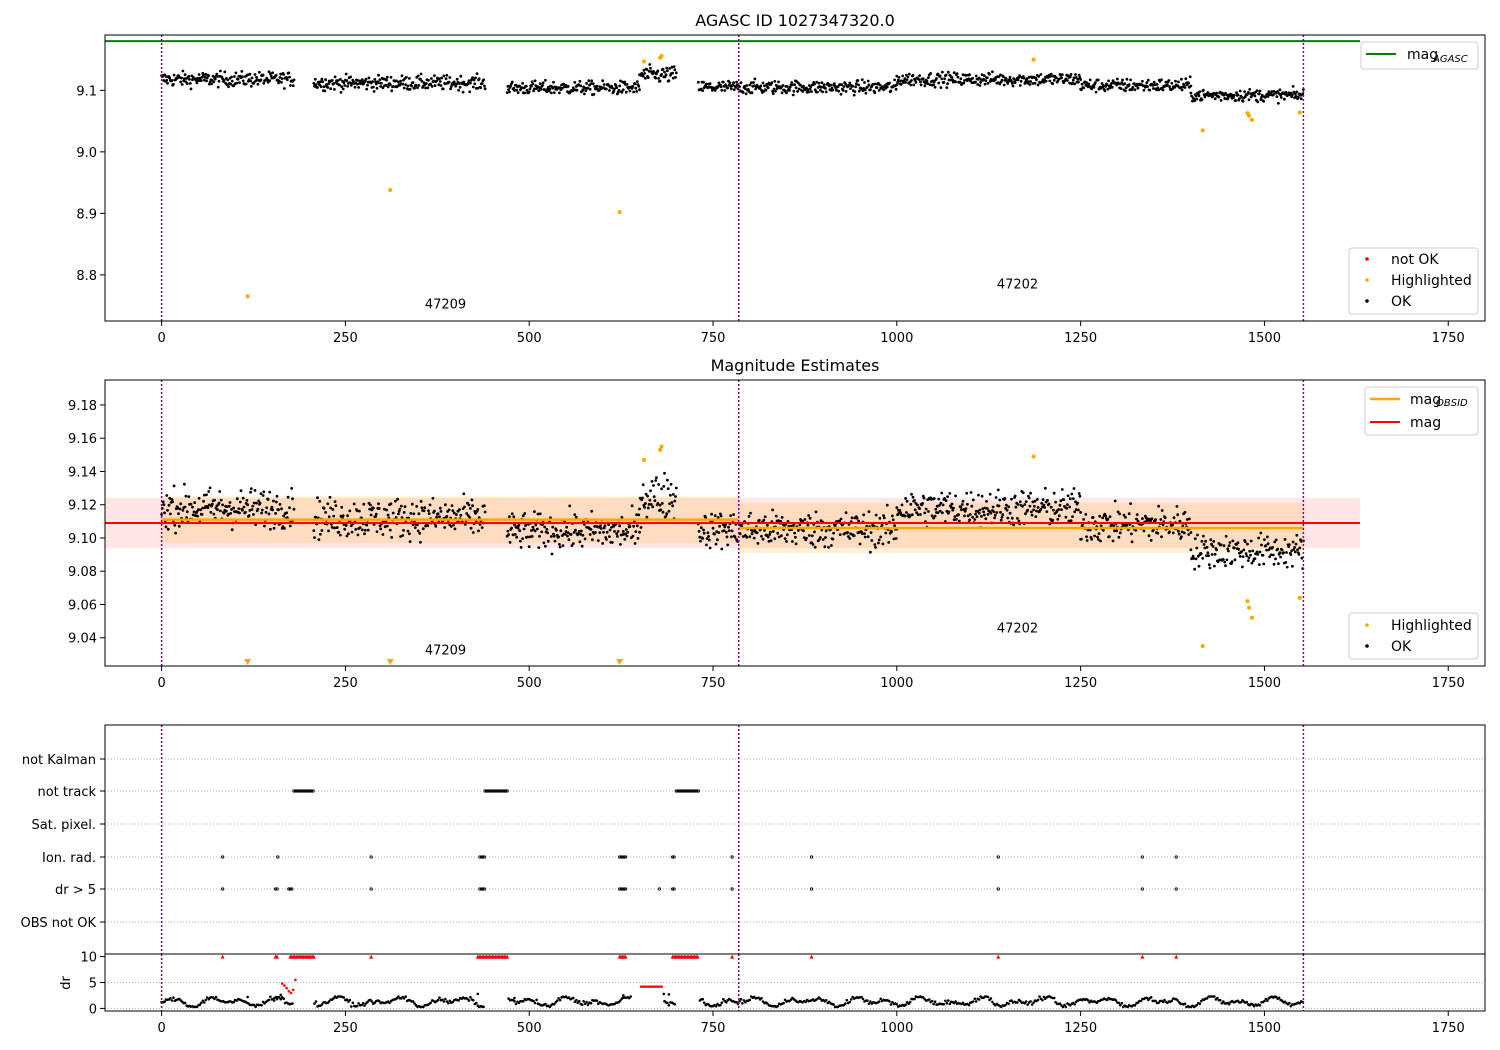  I want to click on dr-clipped-marker, so click(1176, 956).